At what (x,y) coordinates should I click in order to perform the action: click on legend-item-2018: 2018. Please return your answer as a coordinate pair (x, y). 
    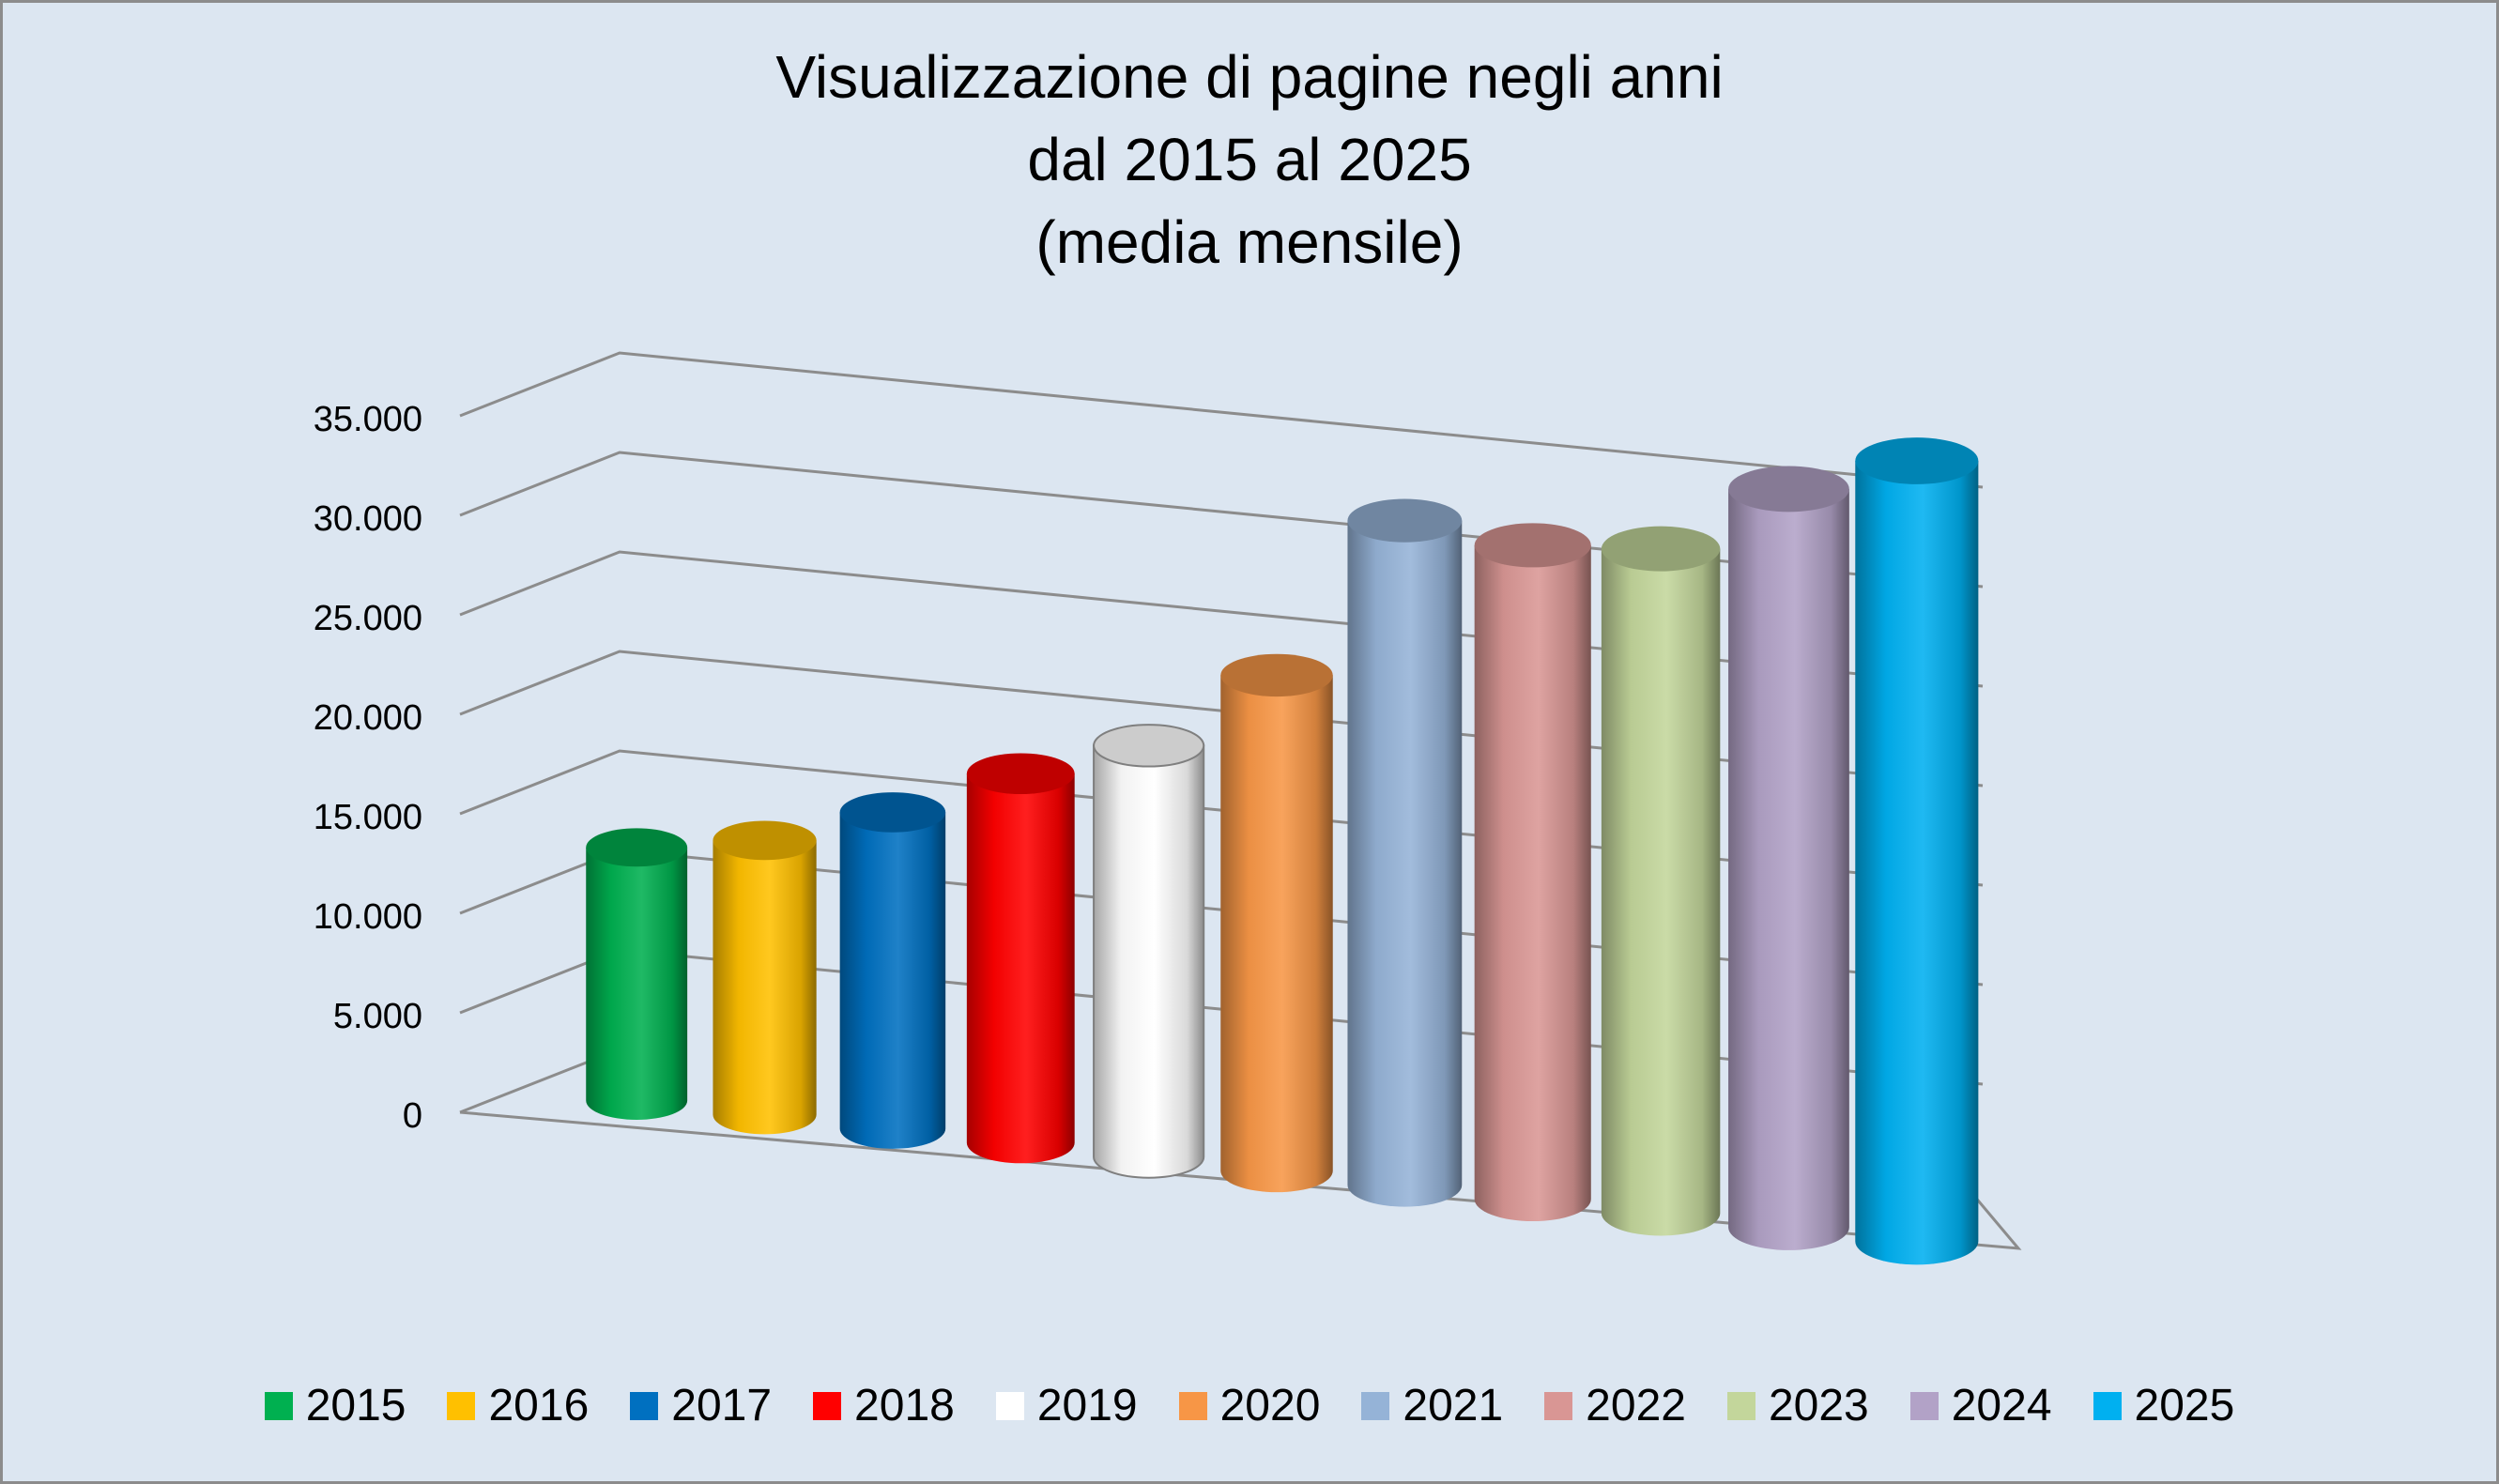
    Looking at the image, I should click on (884, 1405).